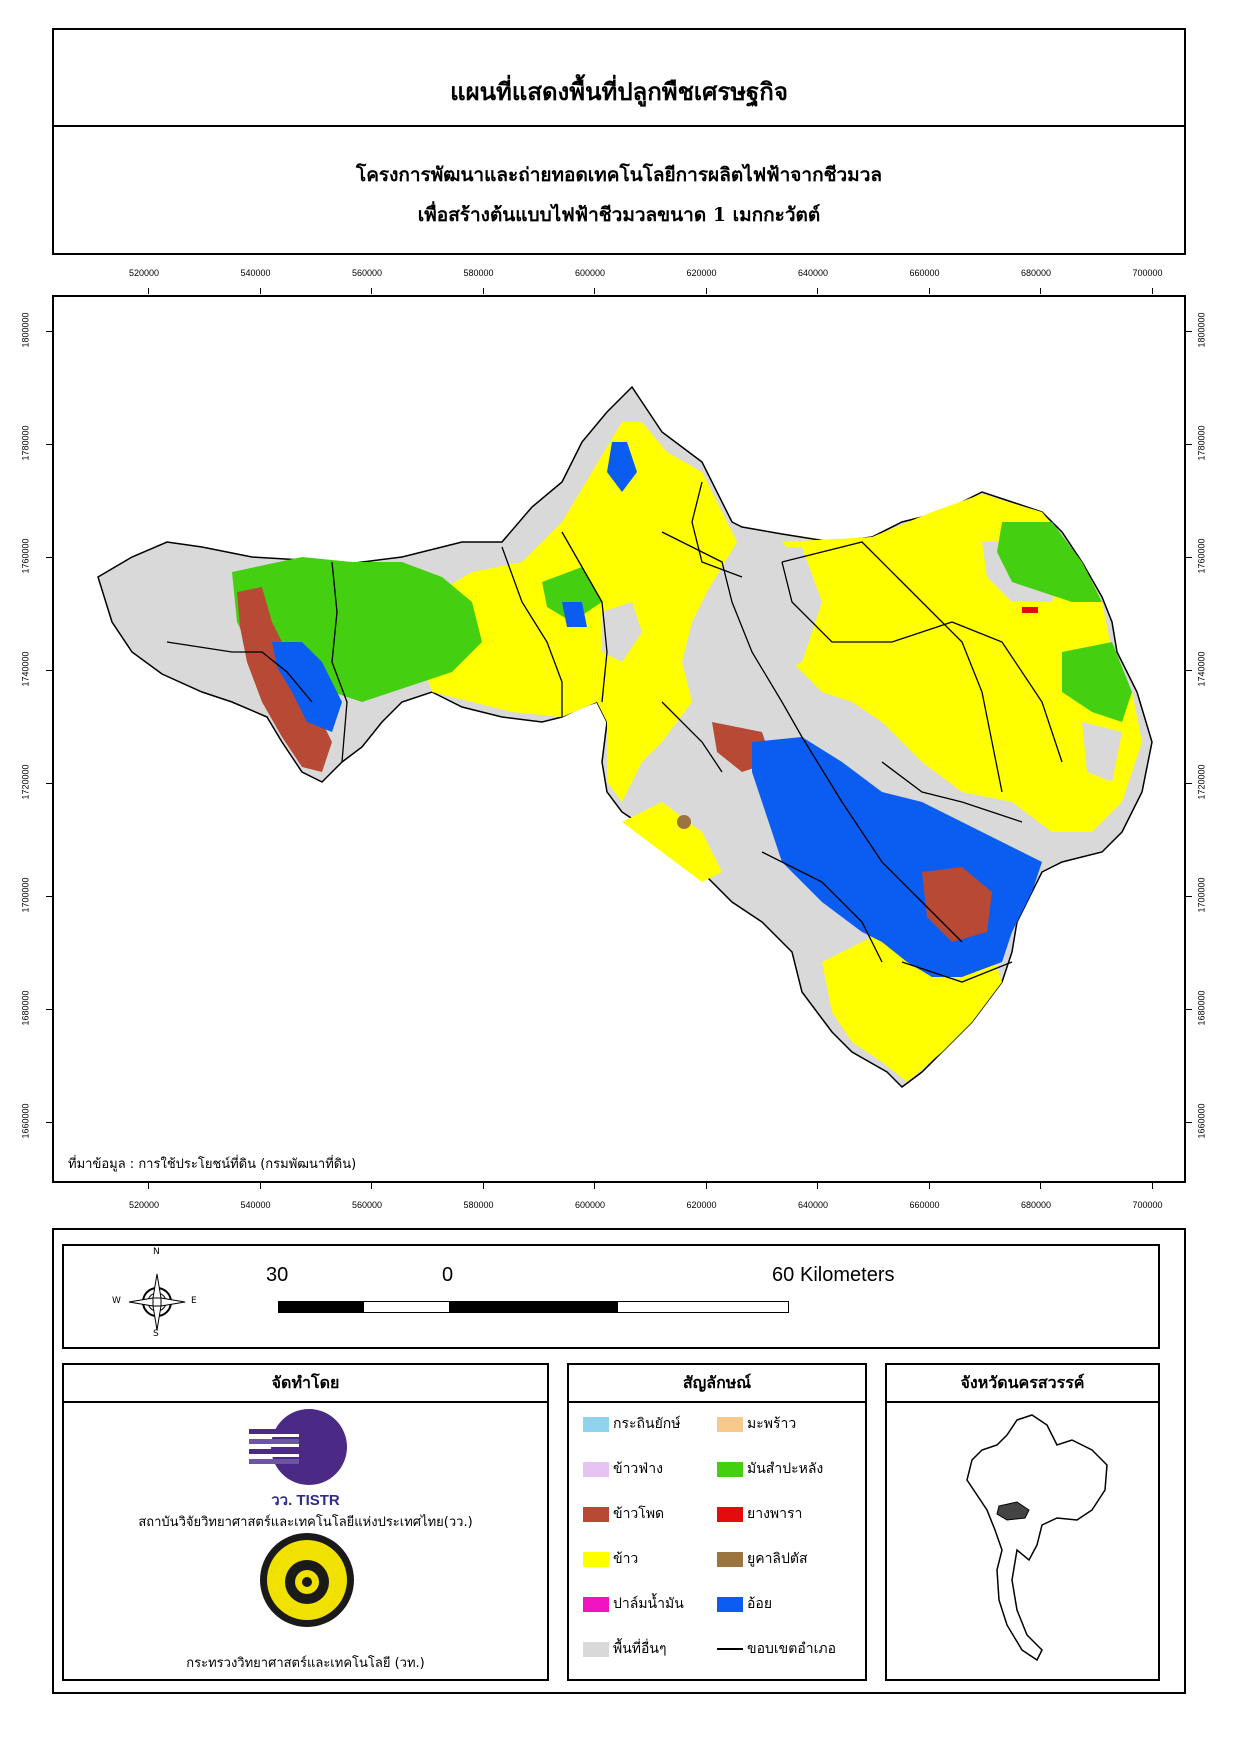 The width and height of the screenshot is (1241, 1753). What do you see at coordinates (307, 1580) in the screenshot?
I see `most-emblem` at bounding box center [307, 1580].